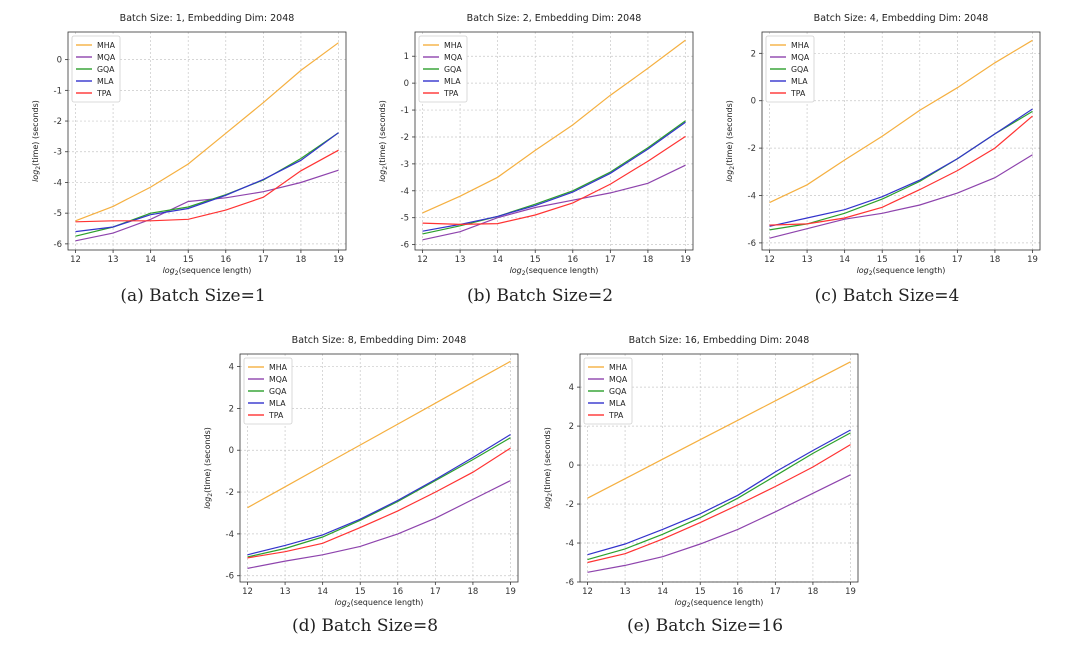  What do you see at coordinates (193, 296) in the screenshot?
I see `caption-a: (a) Batch Size=1` at bounding box center [193, 296].